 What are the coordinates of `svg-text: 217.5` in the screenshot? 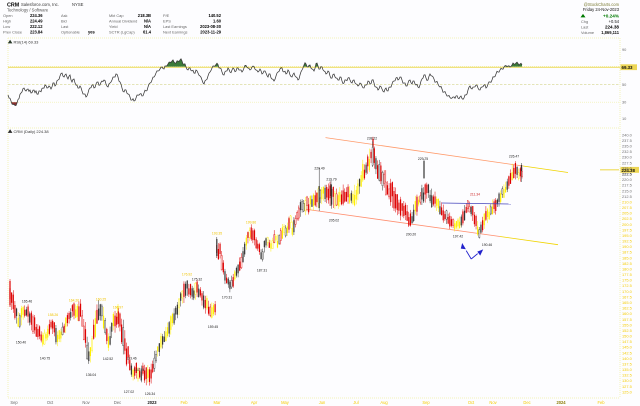 It's located at (627, 185).